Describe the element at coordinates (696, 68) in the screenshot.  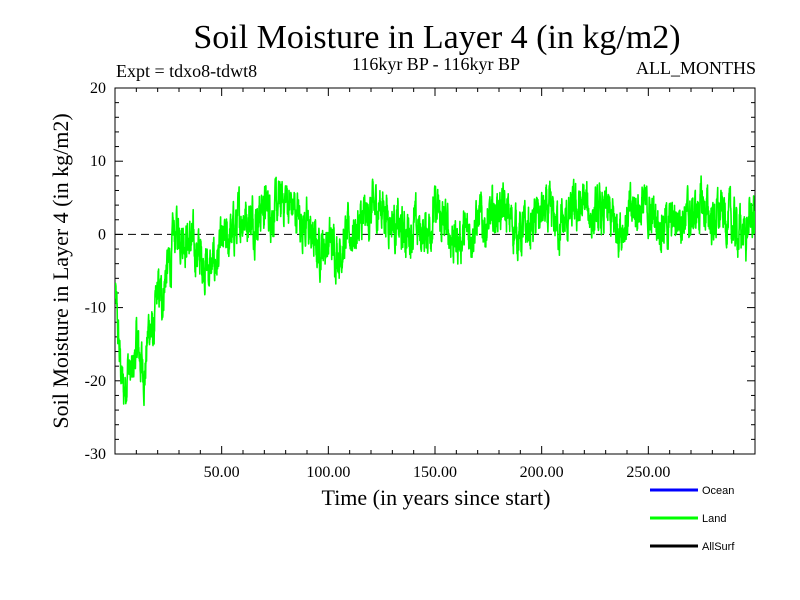
I see `chart-subtitle-months: ALL_MONTHS` at that location.